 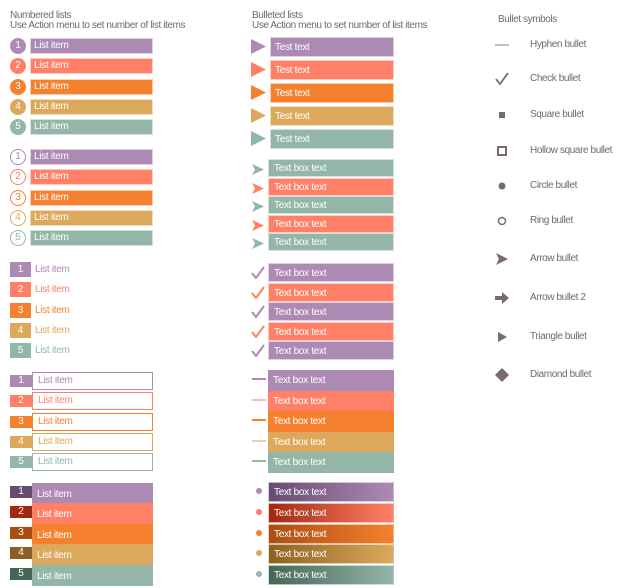 I want to click on bullet-symbol-item: Arrow bullet, so click(x=560, y=260).